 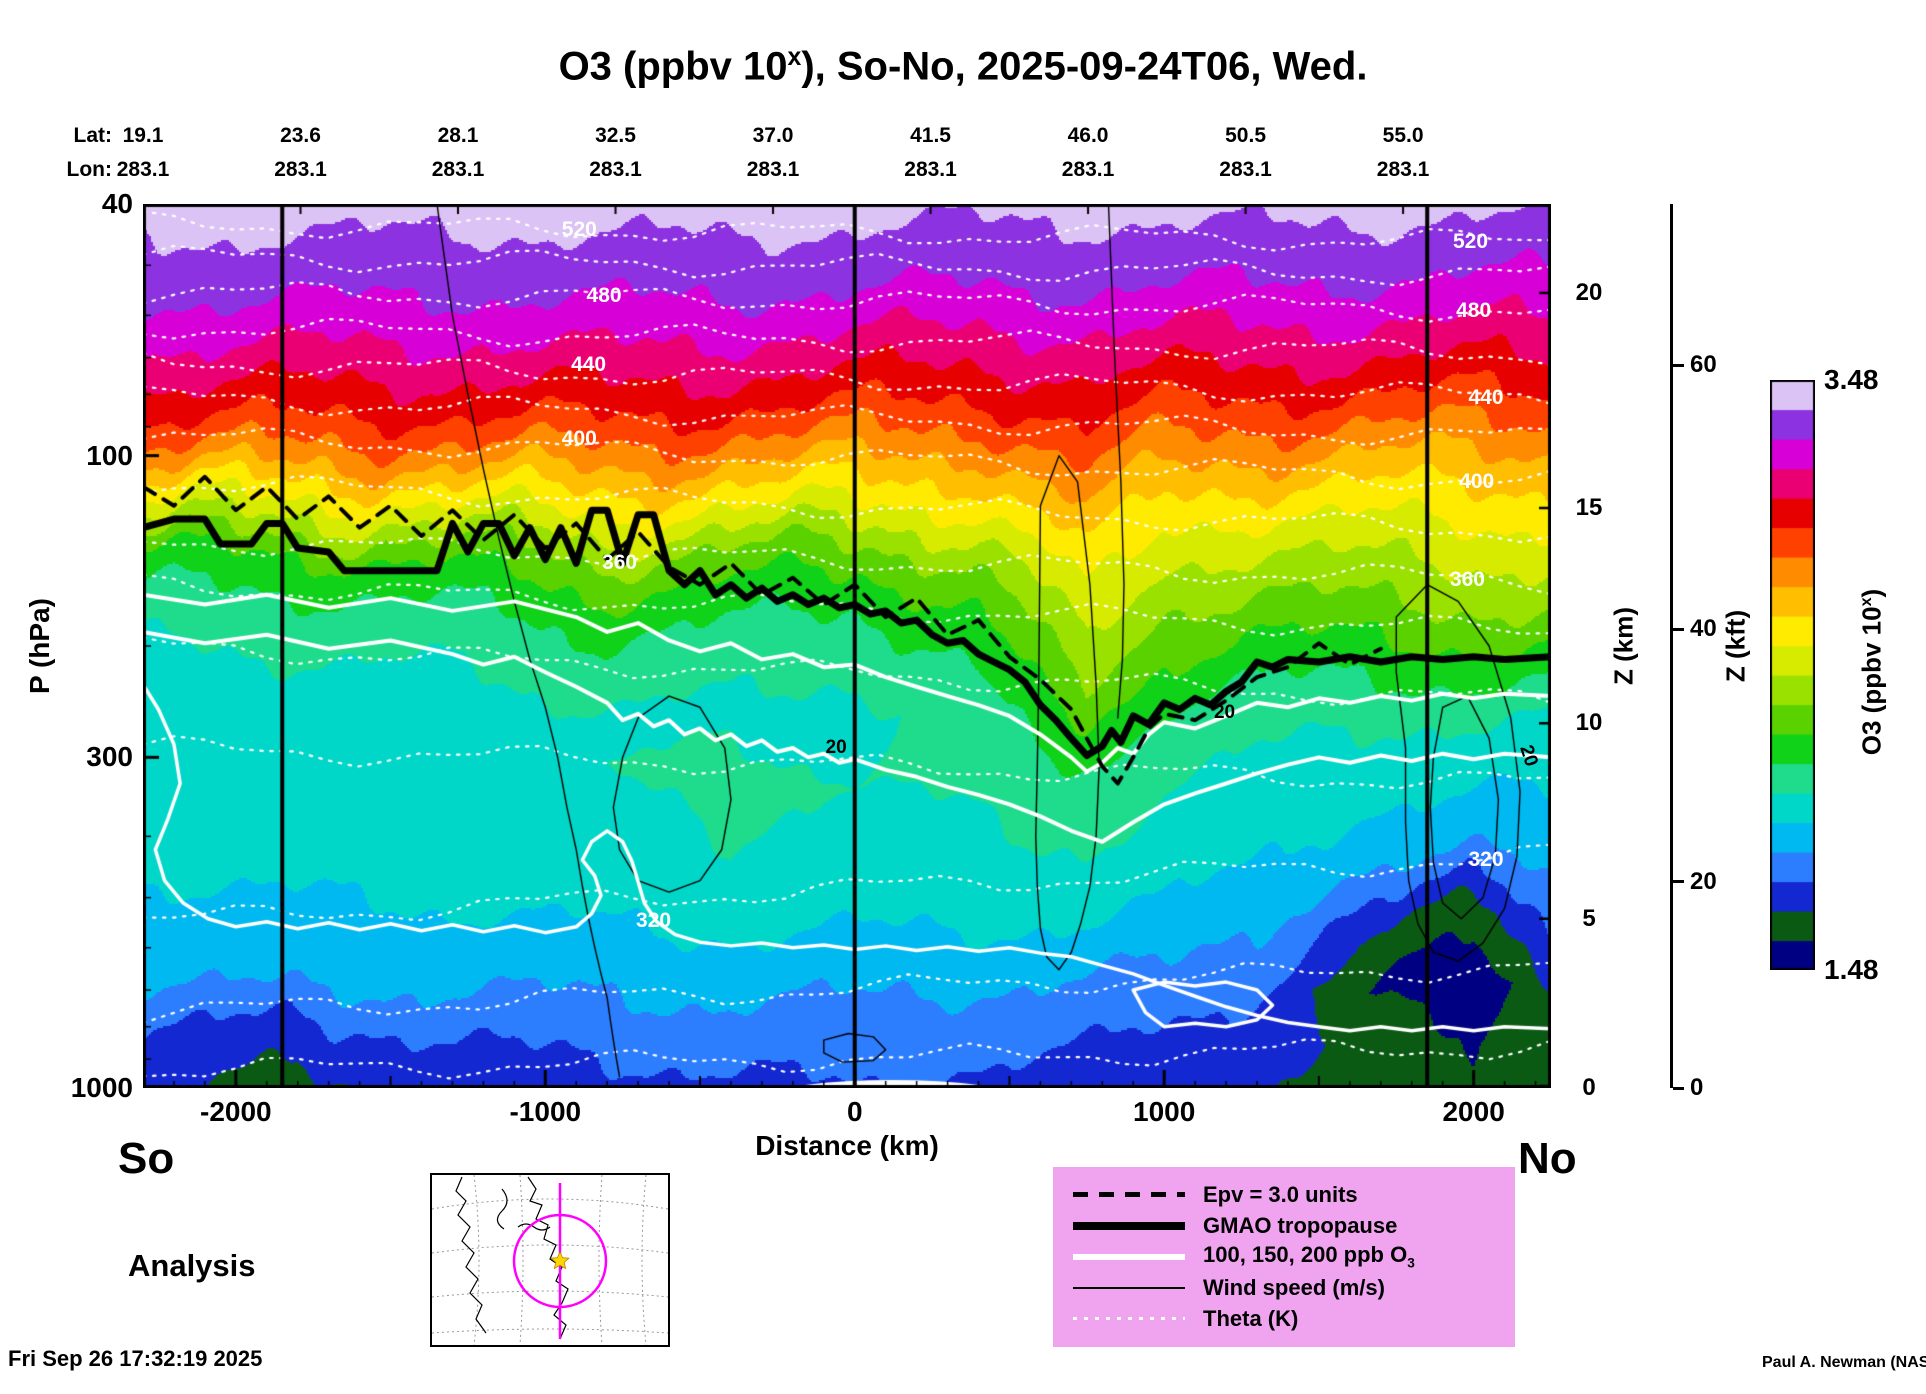 What do you see at coordinates (101, 1087) in the screenshot?
I see `y-tick-label: 1000` at bounding box center [101, 1087].